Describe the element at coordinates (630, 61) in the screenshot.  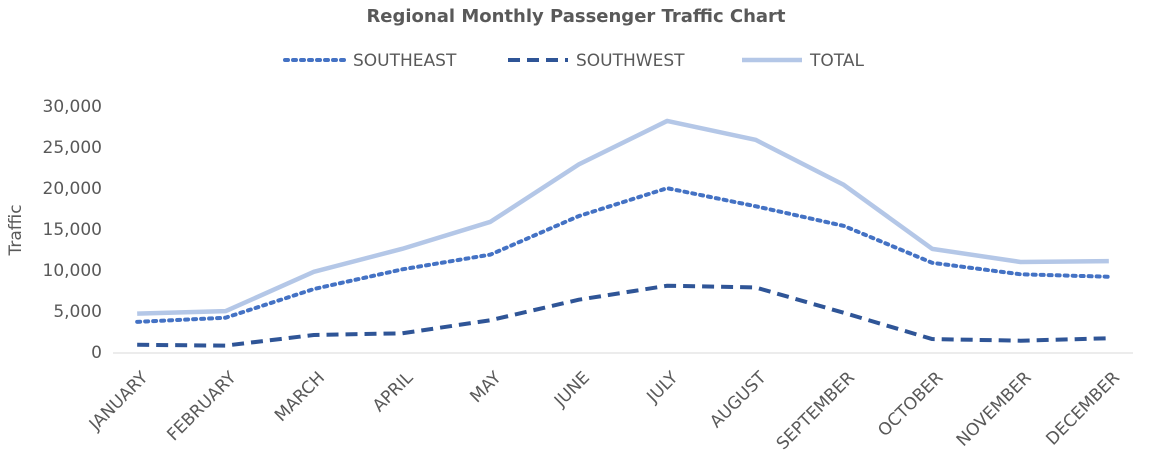
I see `legend-label: SOUTHWEST` at that location.